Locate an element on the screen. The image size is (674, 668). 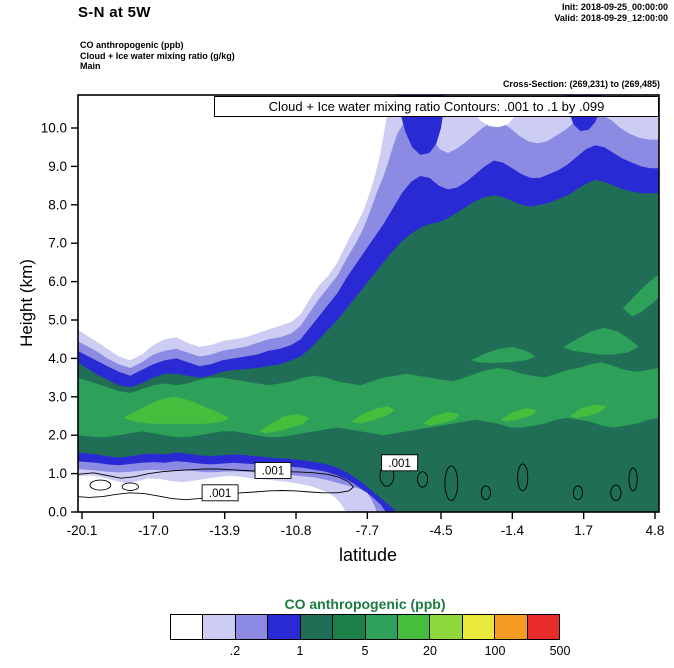
x-tick-label: -20.1 is located at coordinates (82, 530).